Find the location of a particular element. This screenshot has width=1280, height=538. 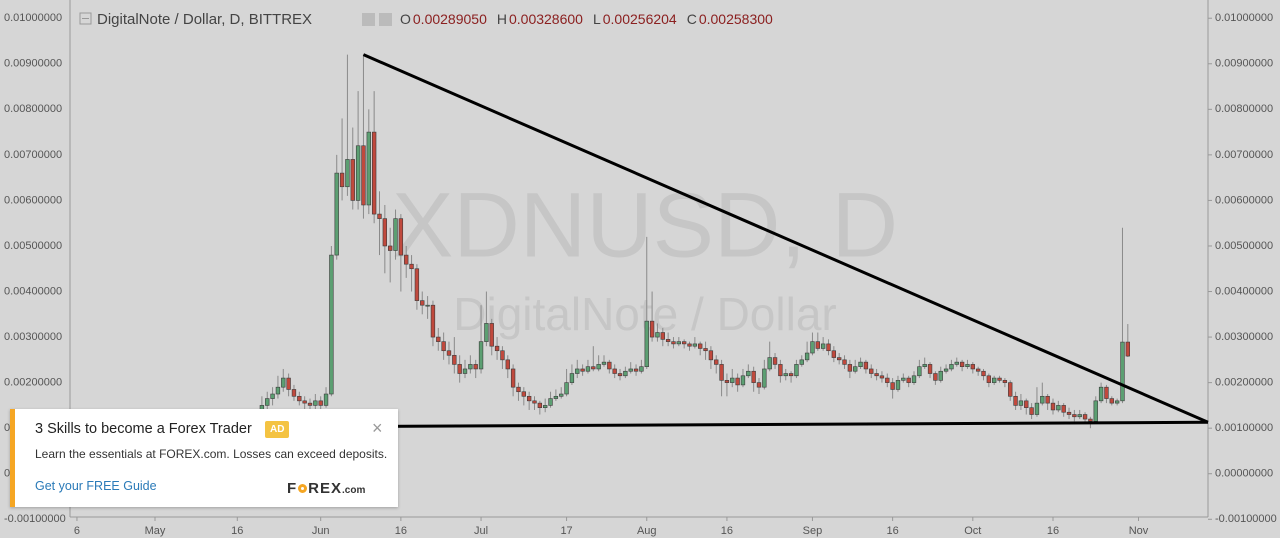

y-tick-label-right: 0.00800000 is located at coordinates (1244, 109).